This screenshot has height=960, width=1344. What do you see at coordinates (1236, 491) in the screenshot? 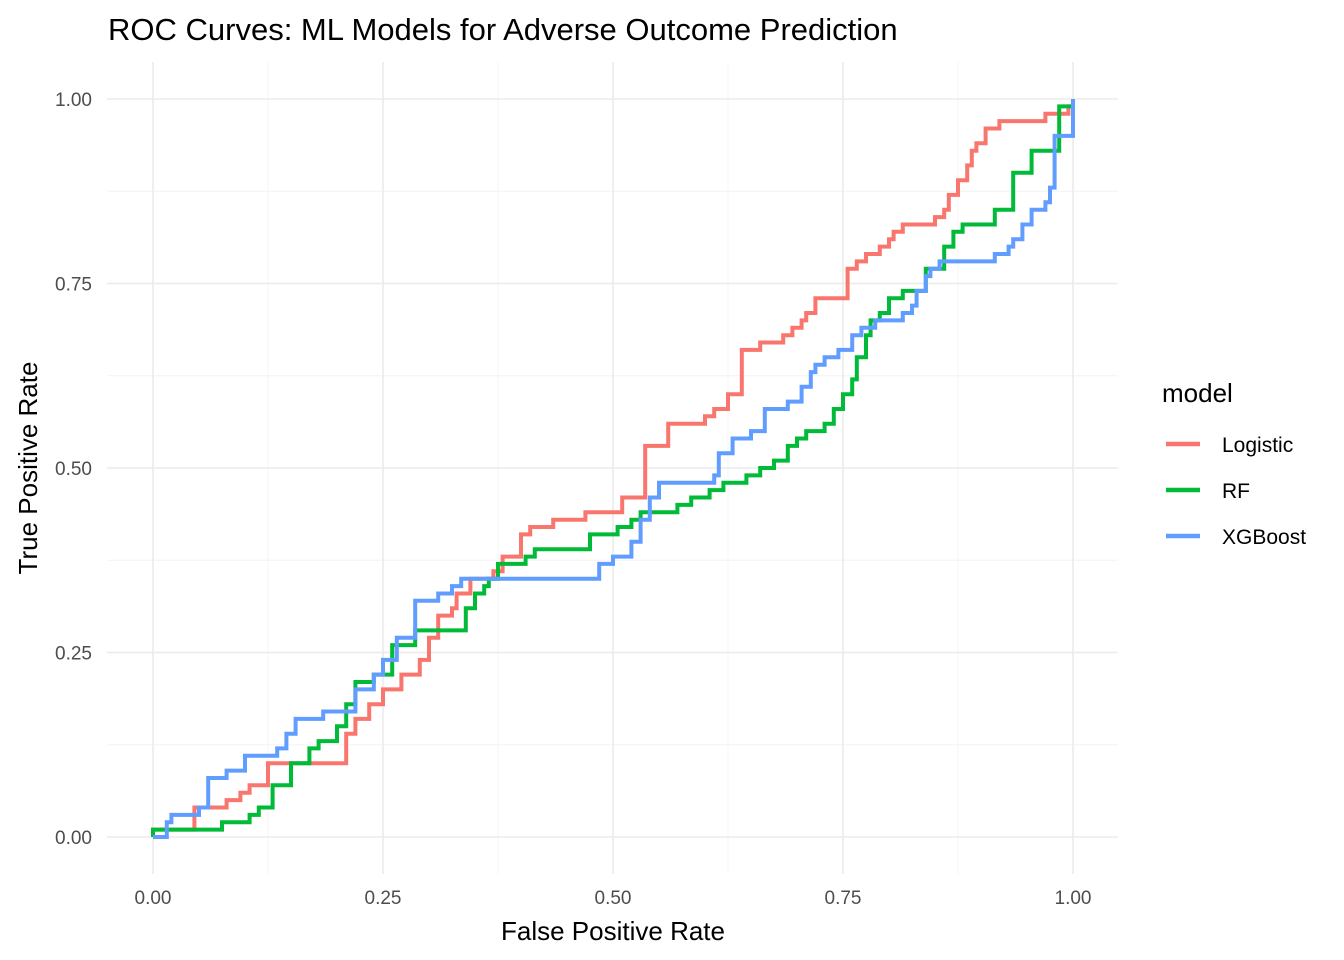
I see `legend-label: RF` at bounding box center [1236, 491].